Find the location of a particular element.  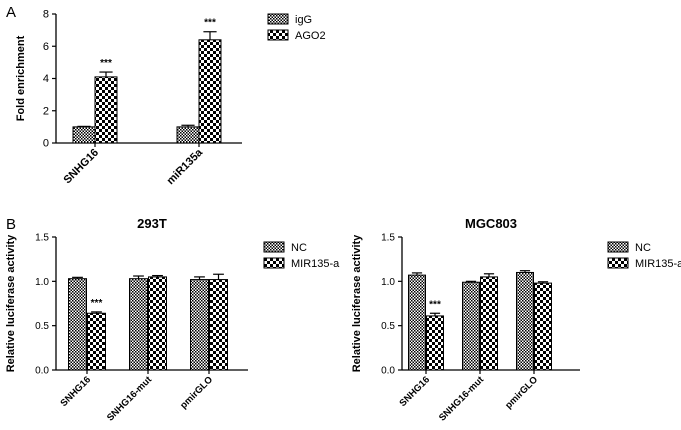

legend-label: AGO2 is located at coordinates (310, 36).